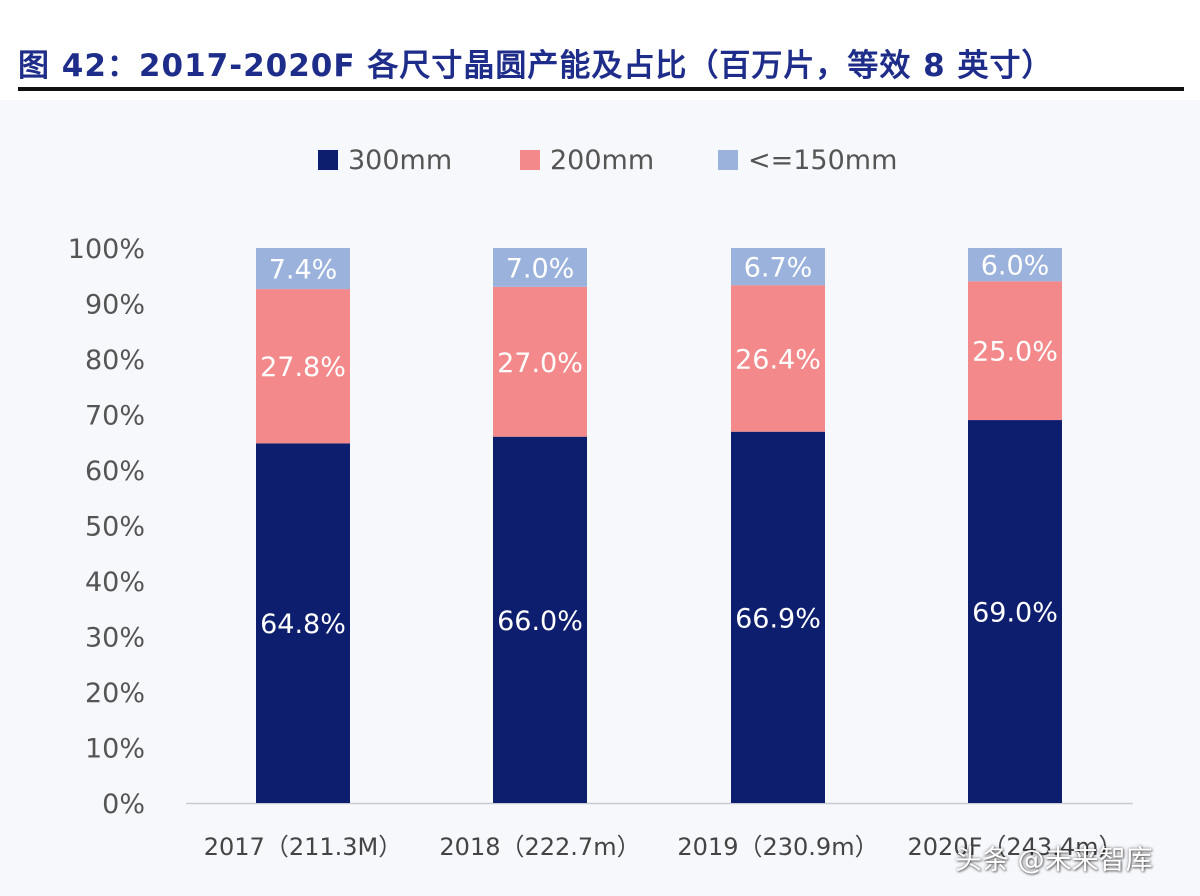 This screenshot has height=896, width=1200. Describe the element at coordinates (115, 749) in the screenshot. I see `y-tick-label: 10%` at that location.